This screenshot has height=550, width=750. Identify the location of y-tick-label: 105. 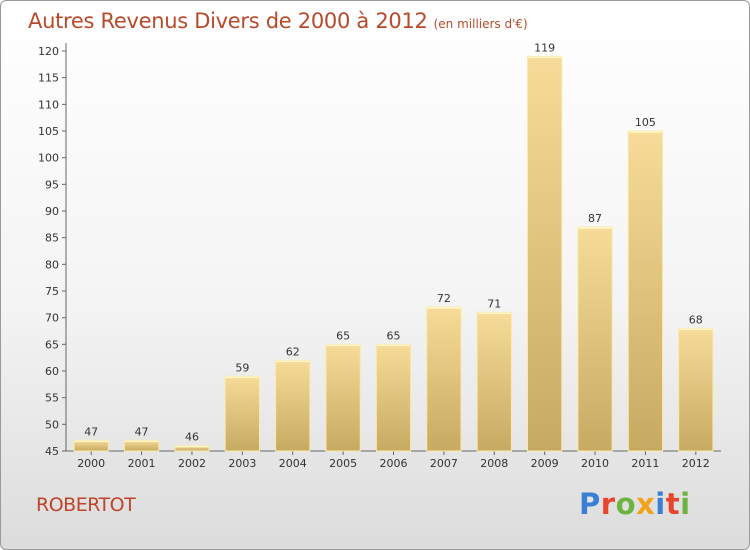
(48, 131).